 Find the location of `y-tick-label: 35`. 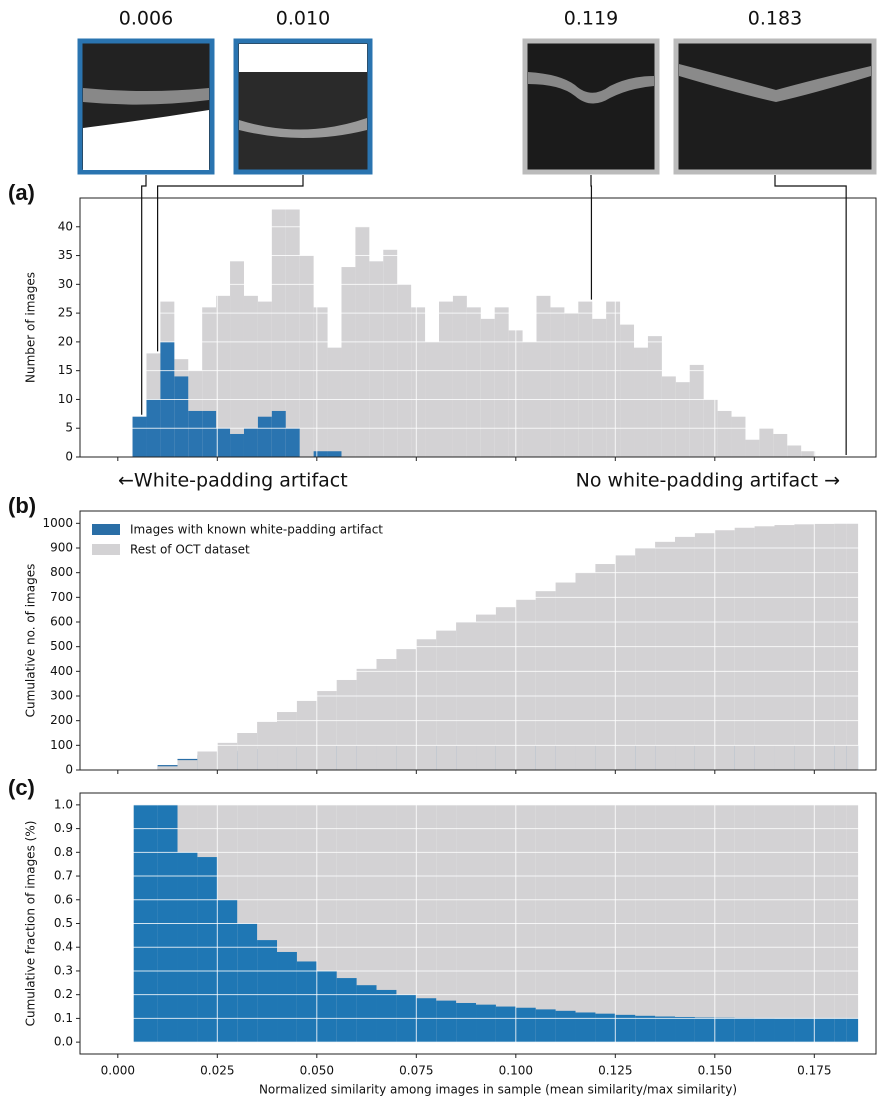

y-tick-label: 35 is located at coordinates (65, 255).